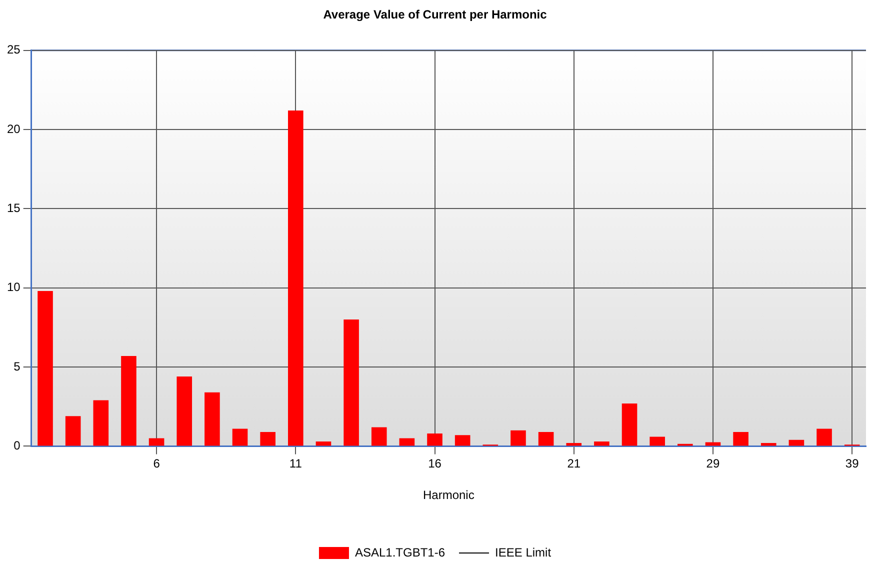 The height and width of the screenshot is (573, 872). Describe the element at coordinates (448, 495) in the screenshot. I see `x-axis-title: Harmonic` at that location.